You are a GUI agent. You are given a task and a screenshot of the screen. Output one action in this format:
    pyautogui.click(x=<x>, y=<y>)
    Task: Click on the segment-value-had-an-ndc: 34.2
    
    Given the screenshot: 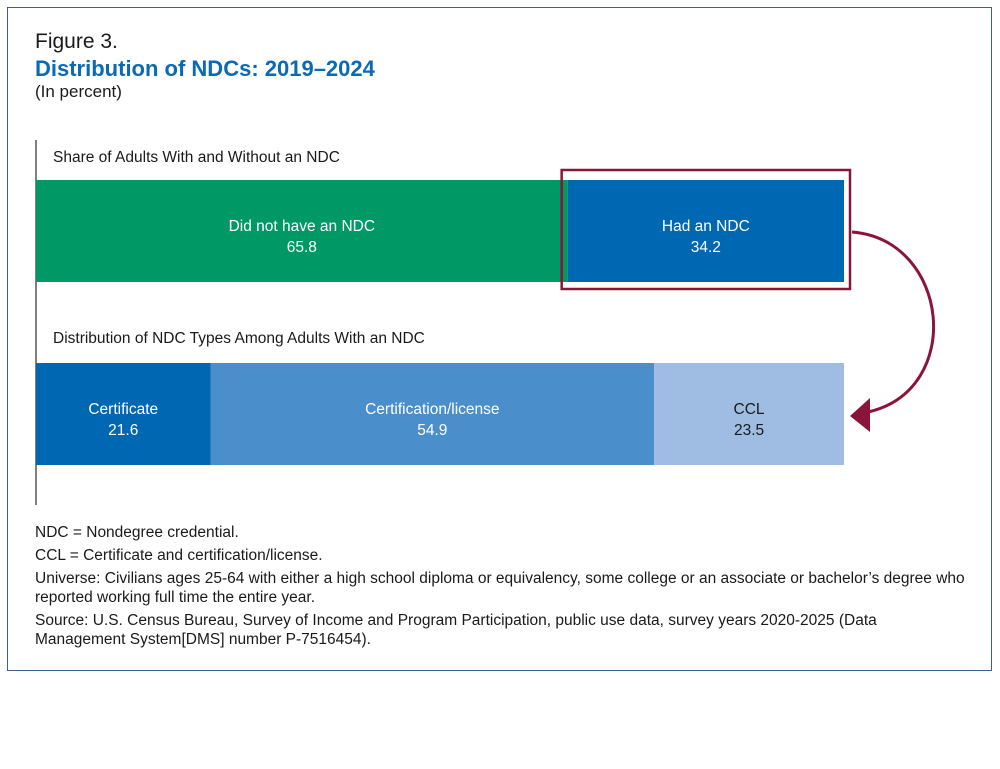 What is the action you would take?
    pyautogui.click(x=706, y=247)
    